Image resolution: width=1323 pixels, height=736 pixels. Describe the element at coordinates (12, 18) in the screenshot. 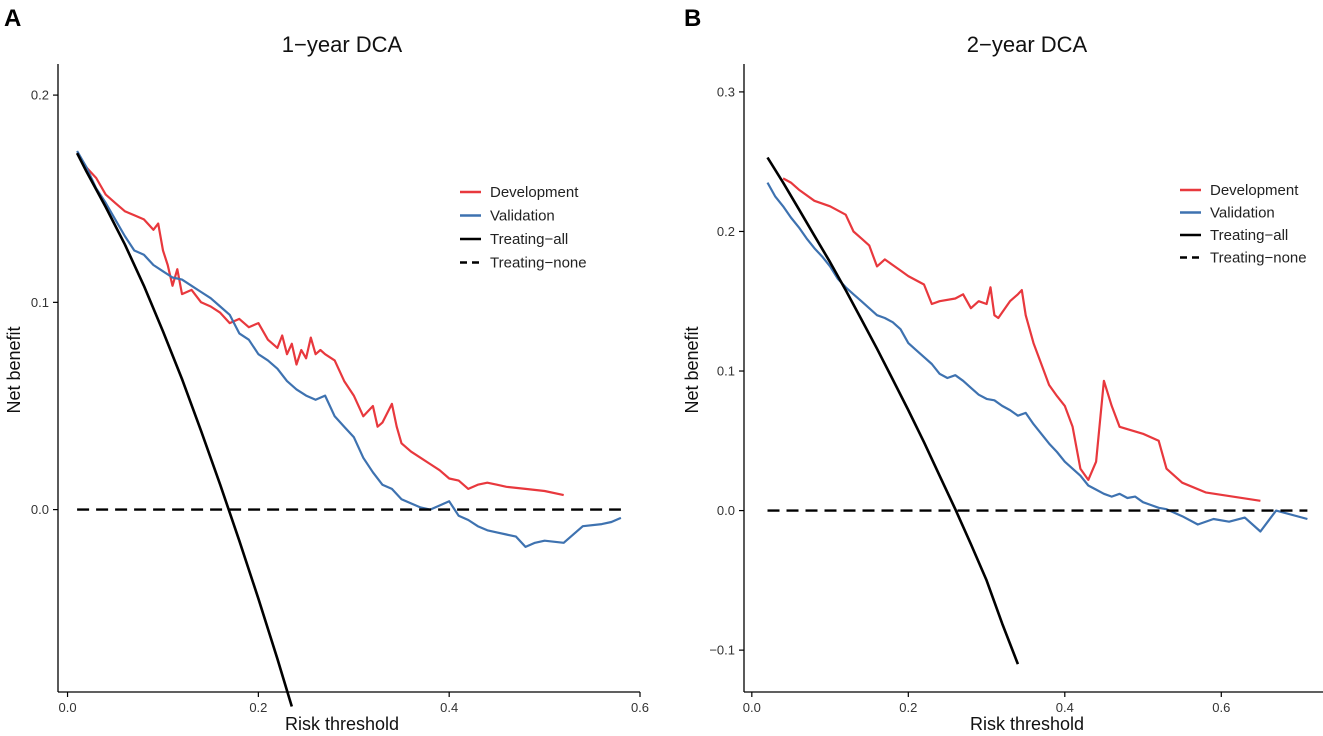

I see `panel-letter-a: A` at that location.